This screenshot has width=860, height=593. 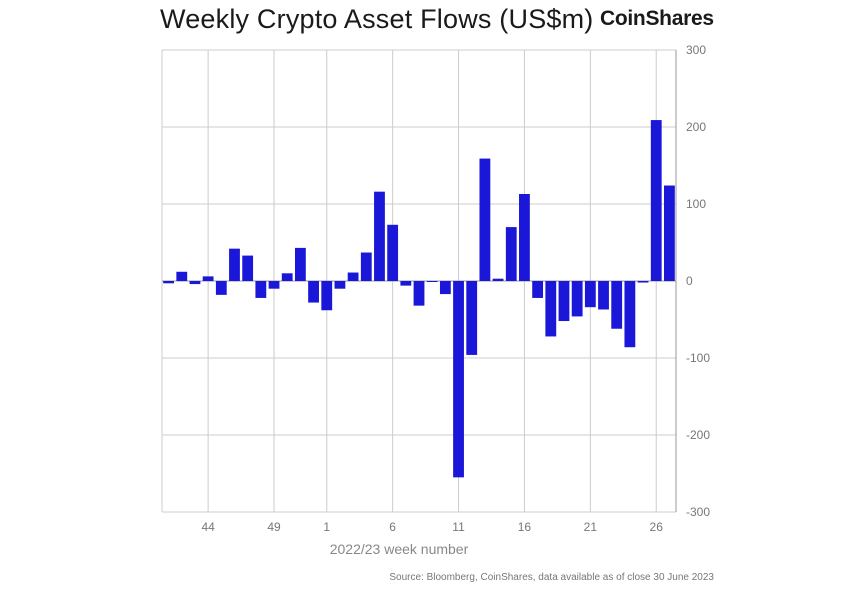 What do you see at coordinates (696, 50) in the screenshot?
I see `y-tick-label: 300` at bounding box center [696, 50].